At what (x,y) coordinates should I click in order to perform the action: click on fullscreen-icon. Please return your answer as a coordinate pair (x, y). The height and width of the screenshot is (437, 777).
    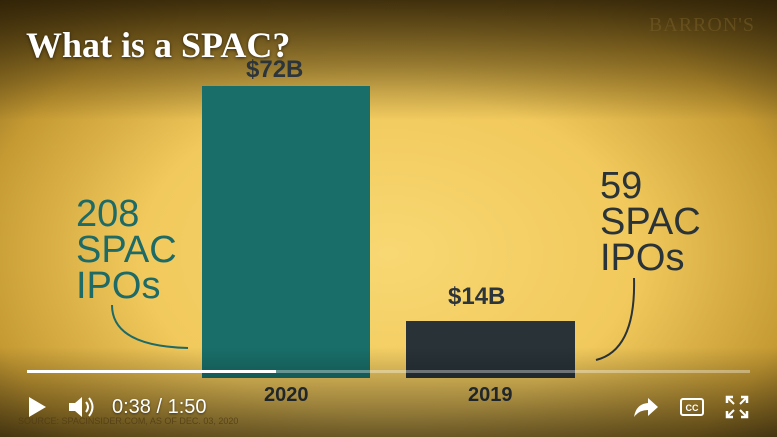
    Looking at the image, I should click on (737, 407).